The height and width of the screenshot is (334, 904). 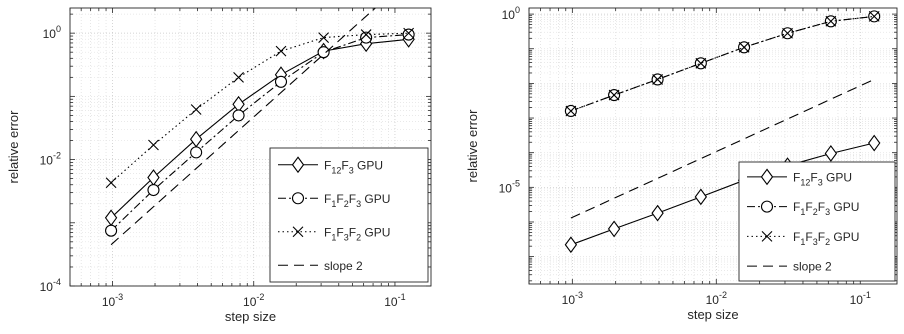 I want to click on y-tick-label: 10⁻⁴, so click(x=50, y=285).